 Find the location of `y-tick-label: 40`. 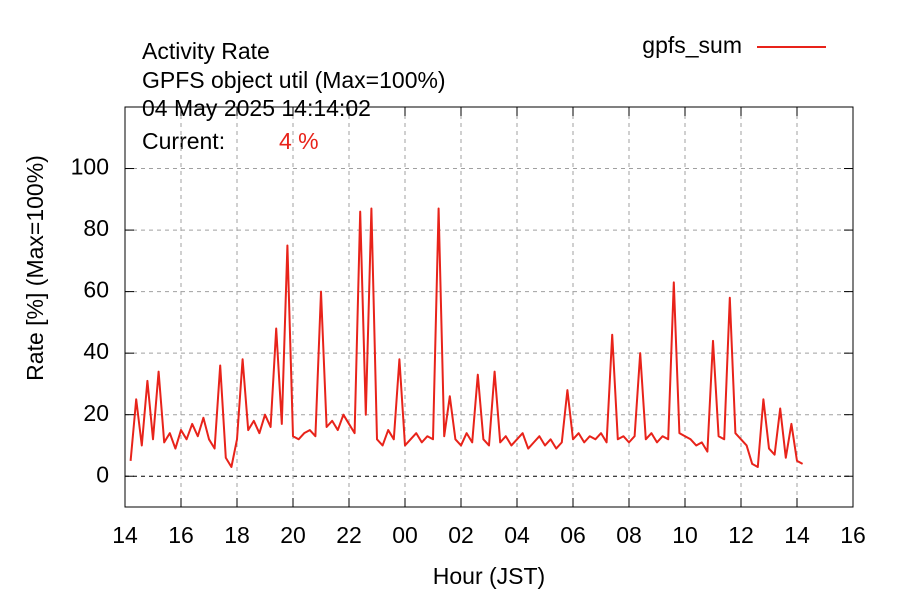

y-tick-label: 40 is located at coordinates (96, 351).